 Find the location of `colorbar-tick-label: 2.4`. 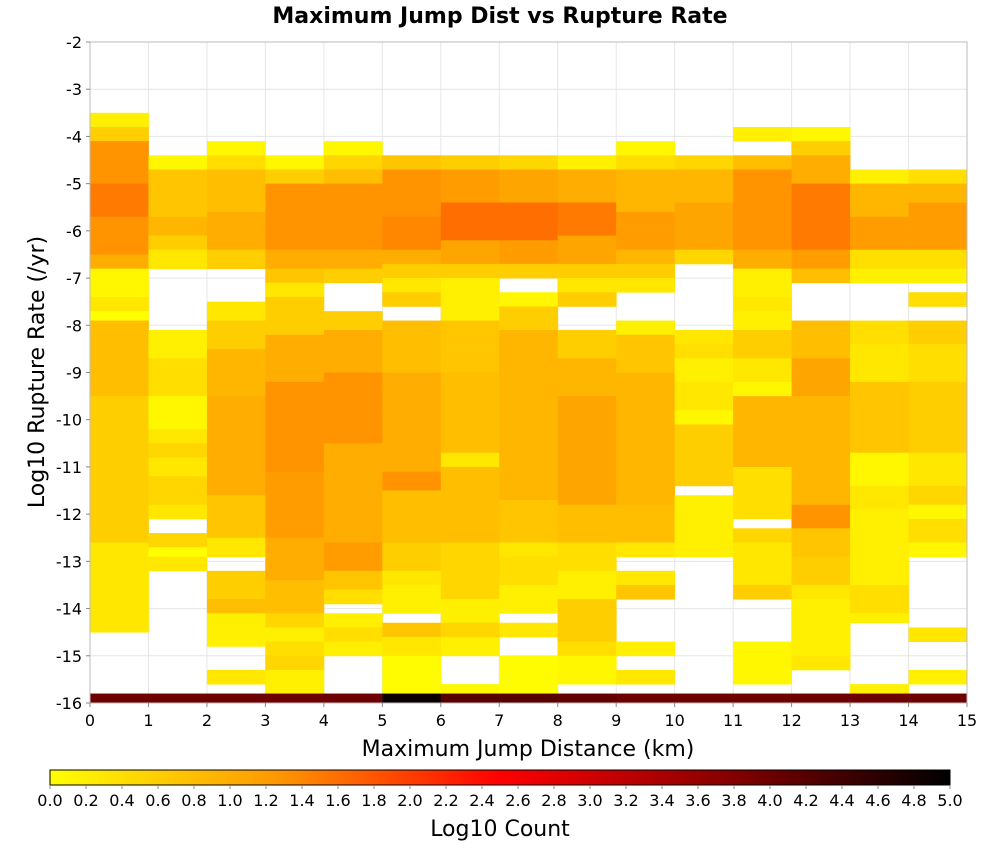

colorbar-tick-label: 2.4 is located at coordinates (481, 800).